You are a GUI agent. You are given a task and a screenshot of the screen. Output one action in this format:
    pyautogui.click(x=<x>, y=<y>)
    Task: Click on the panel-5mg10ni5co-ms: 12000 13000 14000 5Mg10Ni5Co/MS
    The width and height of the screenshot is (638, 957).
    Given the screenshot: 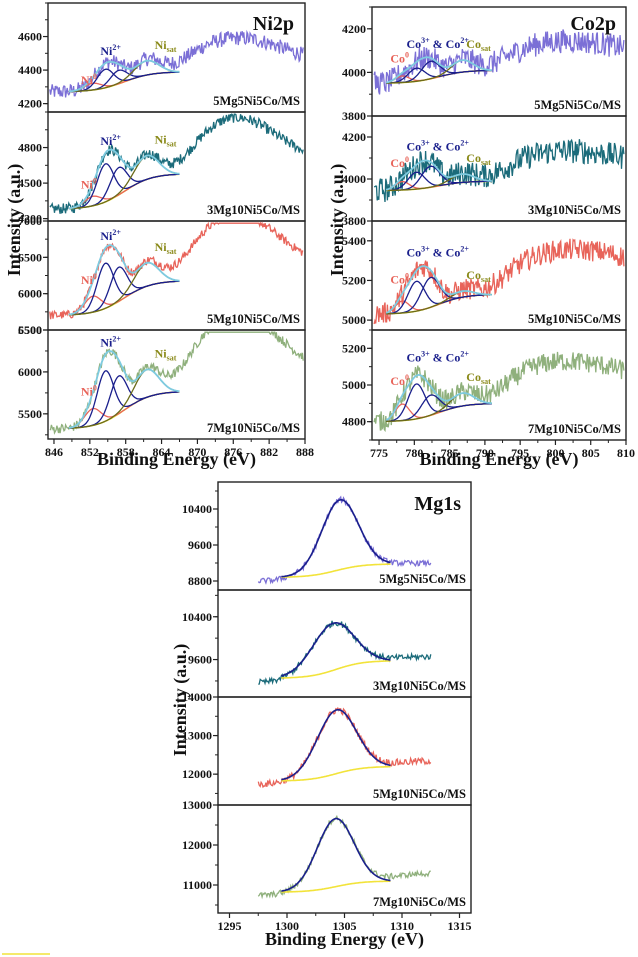 What is the action you would take?
    pyautogui.click(x=327, y=748)
    